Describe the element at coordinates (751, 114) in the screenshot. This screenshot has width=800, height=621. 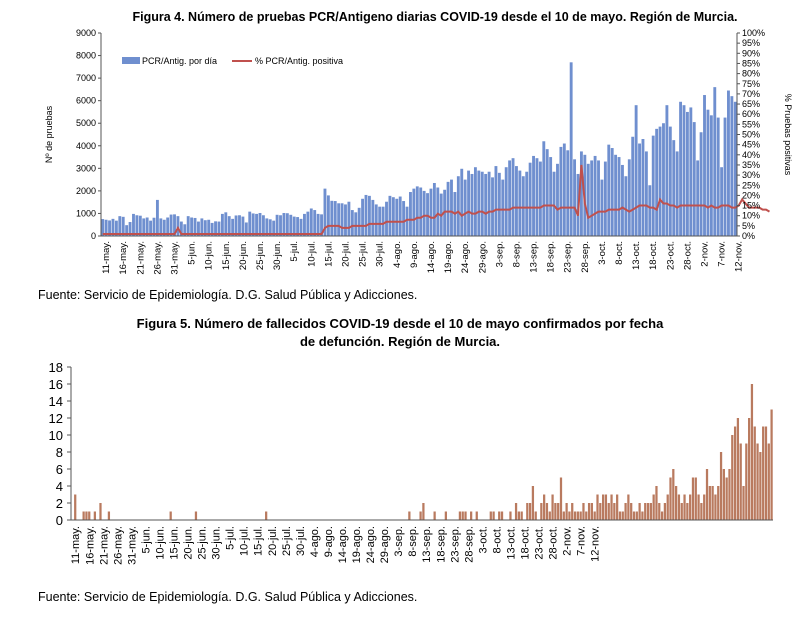
I see `fig4-y2tick-label: 60%` at that location.